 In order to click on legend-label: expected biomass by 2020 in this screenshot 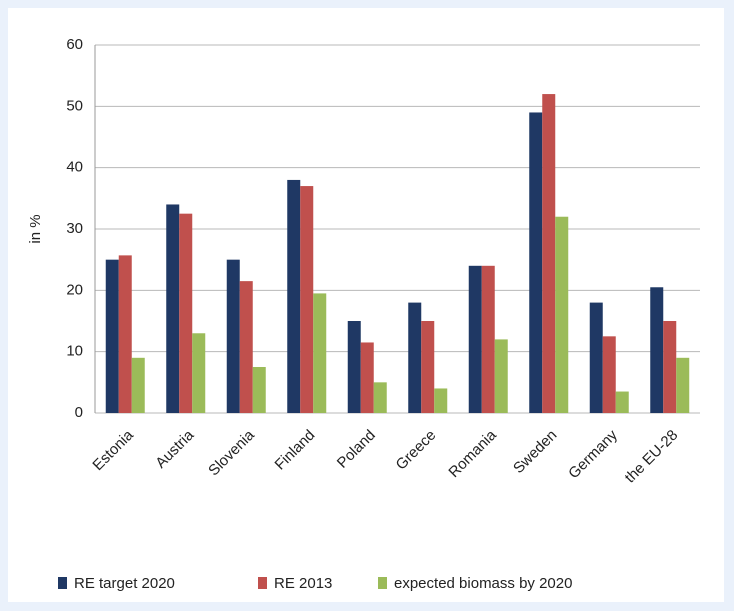, I will do `click(483, 583)`.